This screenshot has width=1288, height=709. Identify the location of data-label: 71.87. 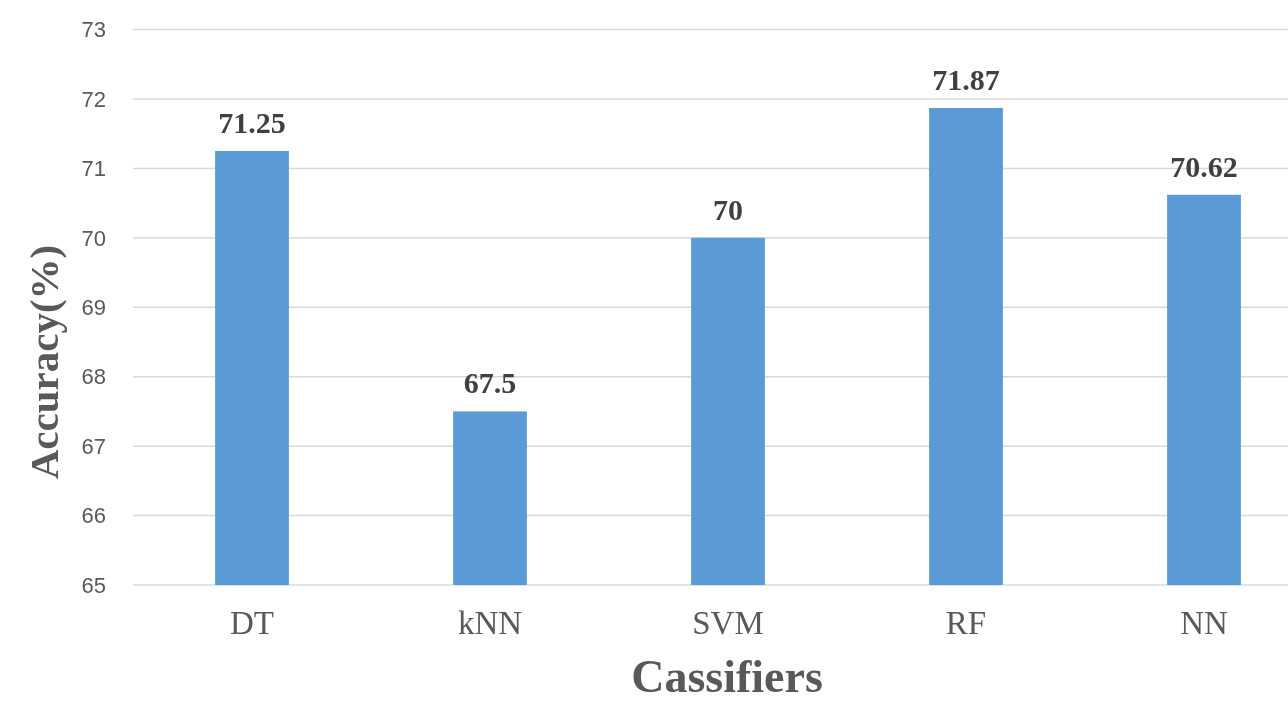
(966, 79).